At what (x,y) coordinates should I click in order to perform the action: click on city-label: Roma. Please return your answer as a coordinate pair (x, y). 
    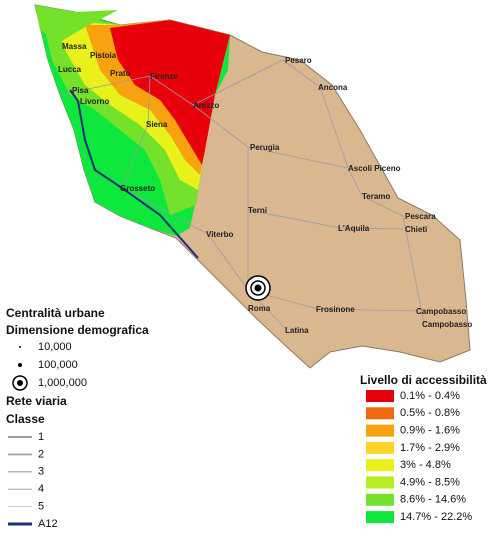
    Looking at the image, I should click on (259, 308).